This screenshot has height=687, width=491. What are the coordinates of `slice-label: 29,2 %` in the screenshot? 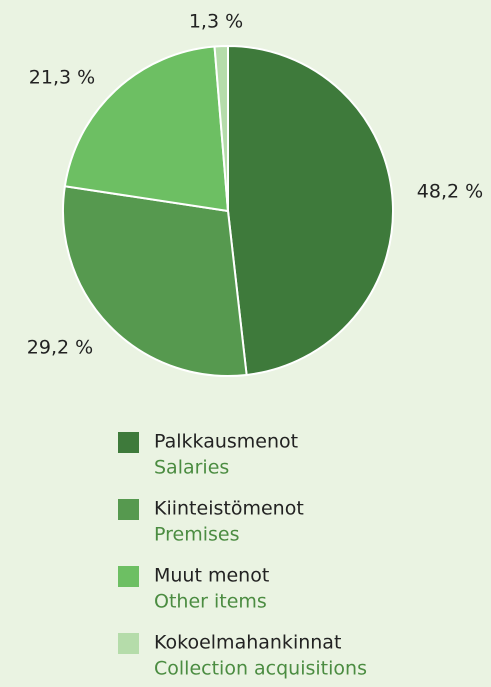 It's located at (60, 348).